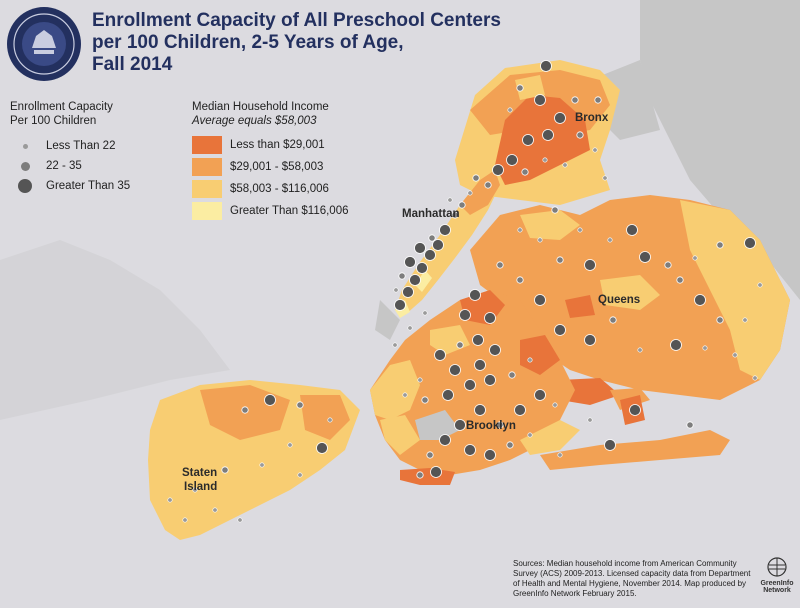 The width and height of the screenshot is (800, 608). What do you see at coordinates (81, 146) in the screenshot?
I see `capacity-legend-label: Less Than 22` at bounding box center [81, 146].